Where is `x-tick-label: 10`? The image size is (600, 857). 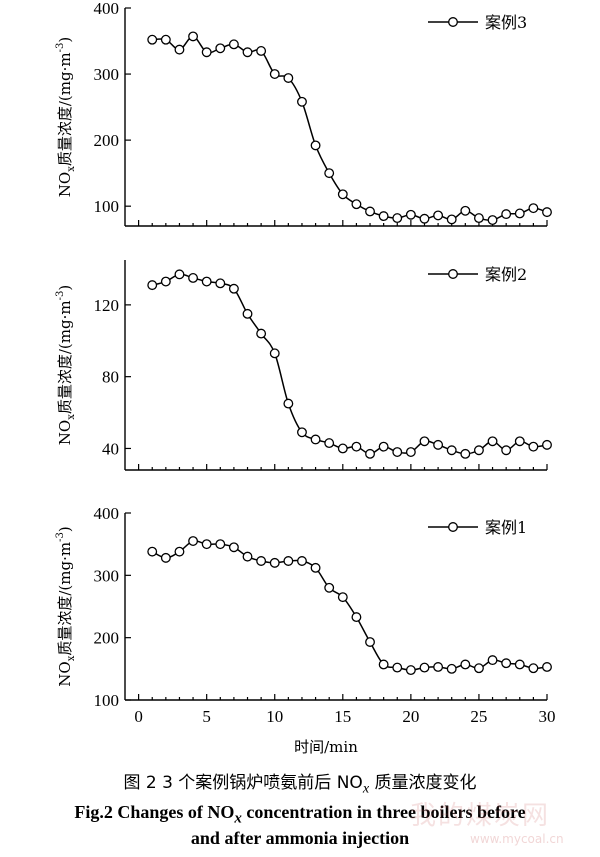 x-tick-label: 10 is located at coordinates (274, 716).